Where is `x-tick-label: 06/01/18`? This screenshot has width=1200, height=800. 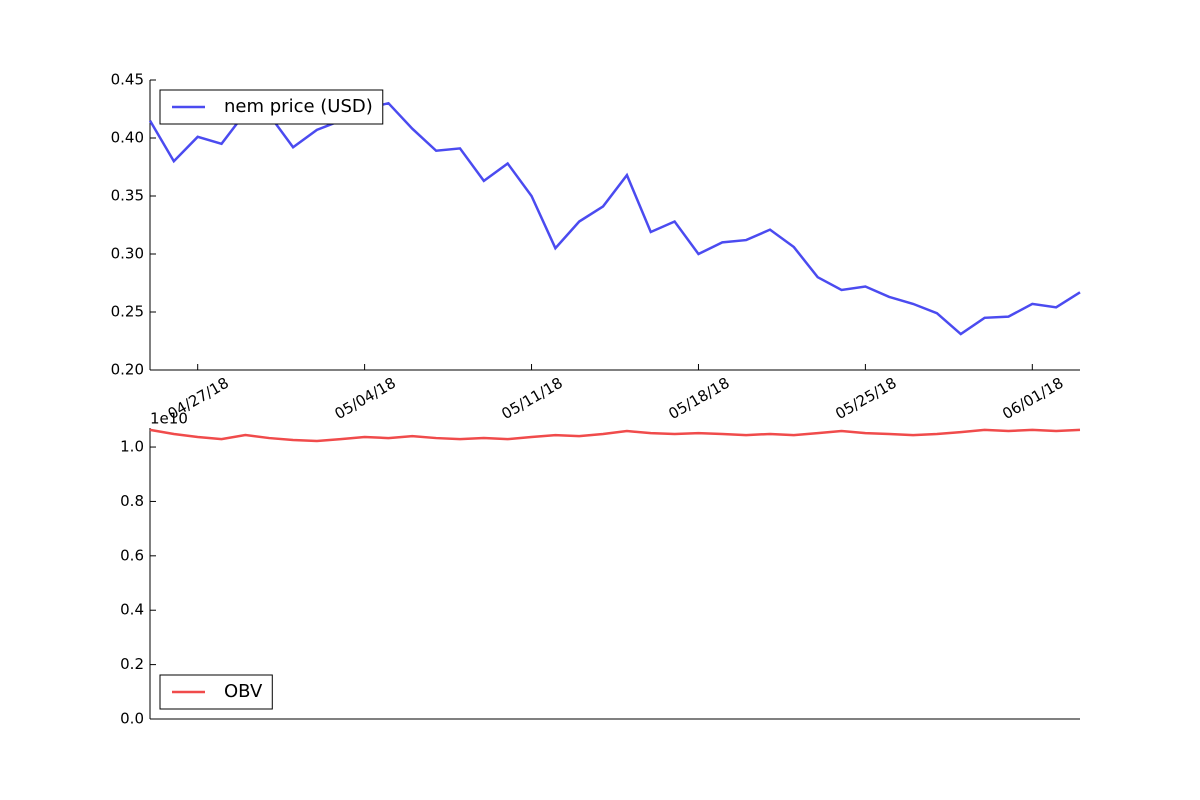 x-tick-label: 06/01/18 is located at coordinates (1032, 398).